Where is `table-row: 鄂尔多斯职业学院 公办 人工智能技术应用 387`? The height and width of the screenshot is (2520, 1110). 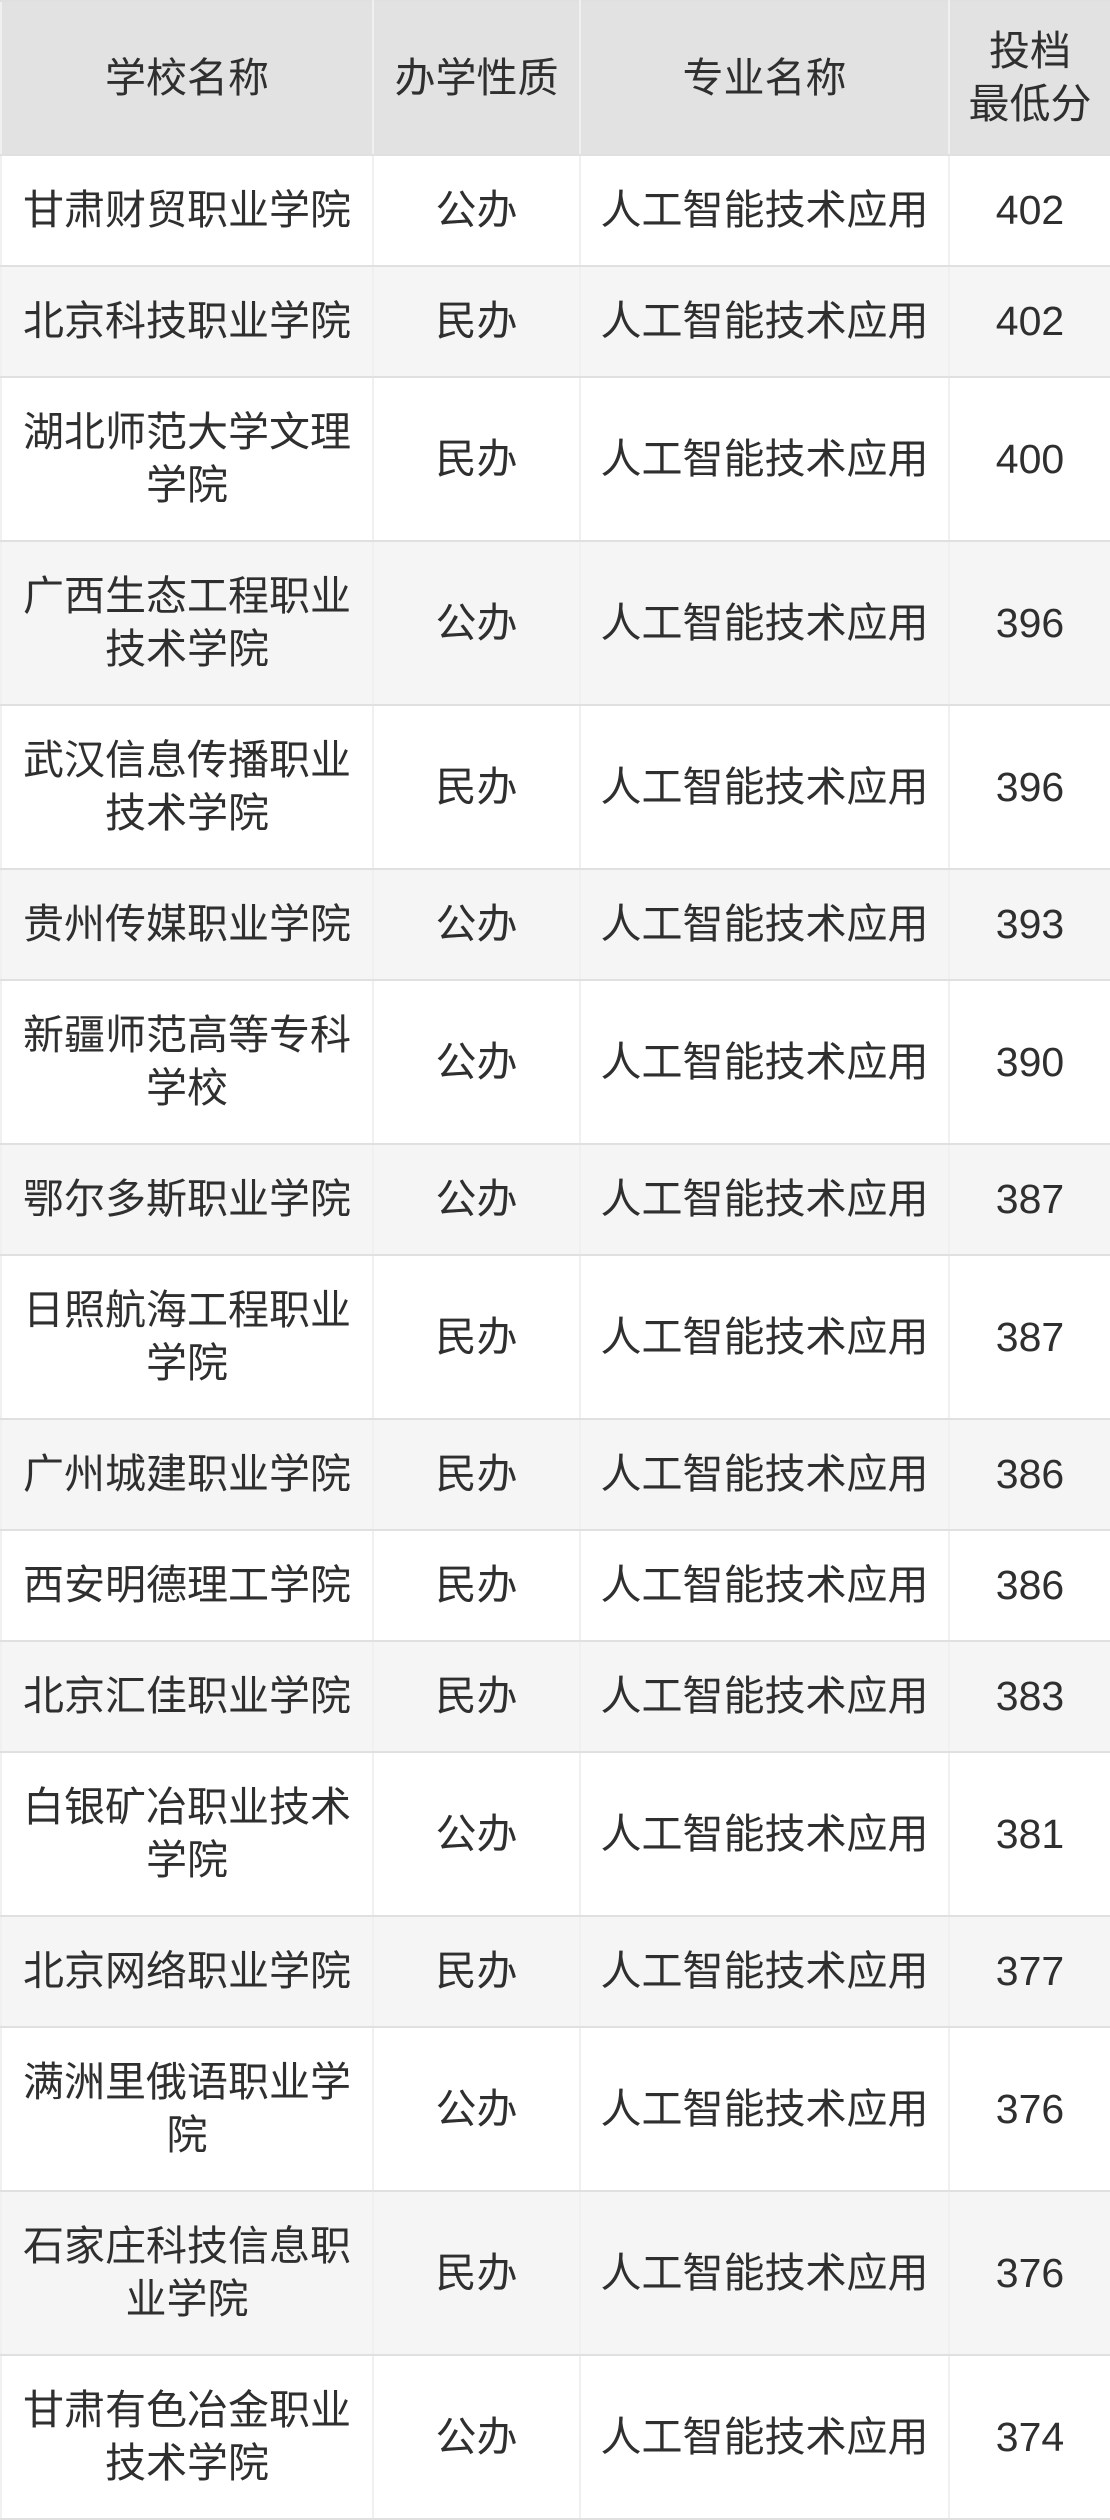 table-row: 鄂尔多斯职业学院 公办 人工智能技术应用 387 is located at coordinates (555, 1199).